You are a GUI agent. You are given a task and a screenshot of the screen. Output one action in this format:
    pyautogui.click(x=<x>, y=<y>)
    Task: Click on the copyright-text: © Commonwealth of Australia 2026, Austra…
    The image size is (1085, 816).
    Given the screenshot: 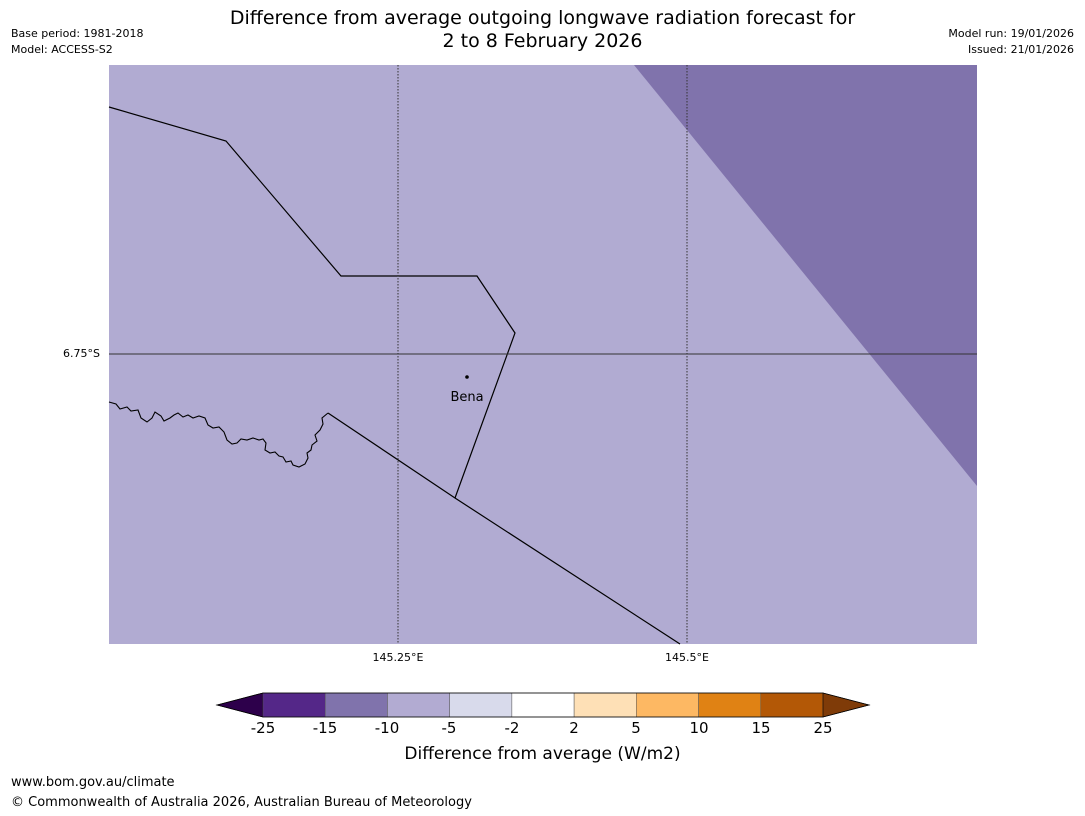 What is the action you would take?
    pyautogui.click(x=241, y=802)
    